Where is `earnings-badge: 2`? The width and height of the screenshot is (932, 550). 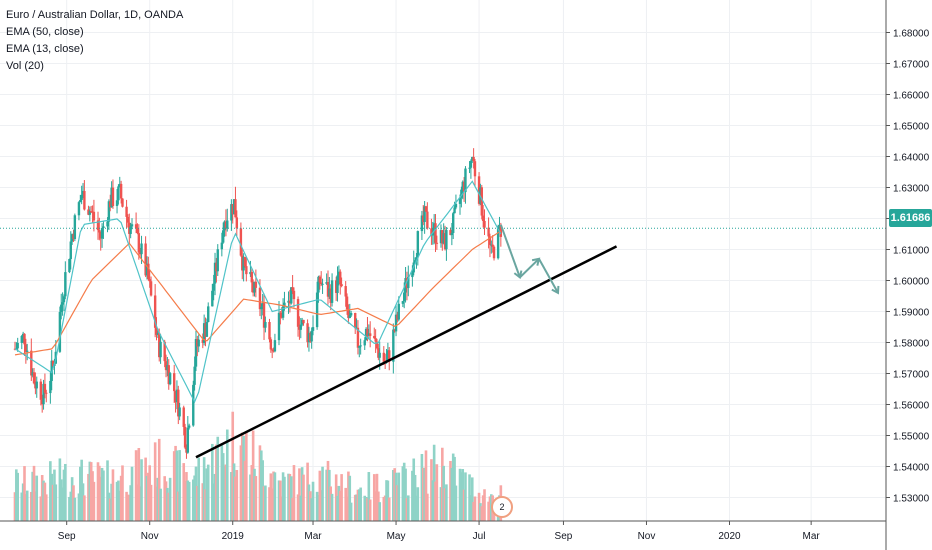
earnings-badge: 2 is located at coordinates (502, 507).